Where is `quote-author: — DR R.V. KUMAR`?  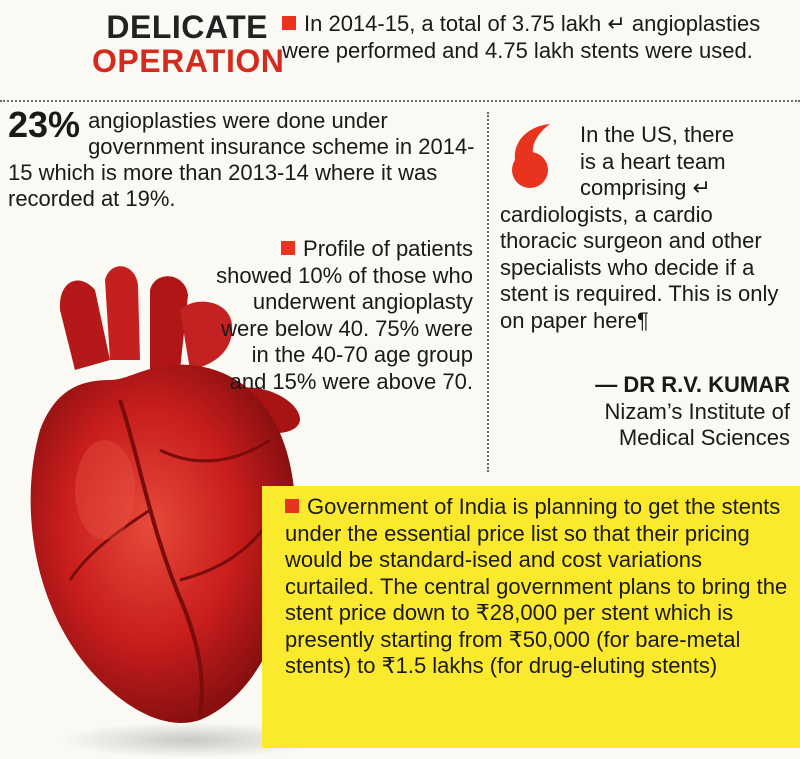
quote-author: — DR R.V. KUMAR is located at coordinates (692, 384).